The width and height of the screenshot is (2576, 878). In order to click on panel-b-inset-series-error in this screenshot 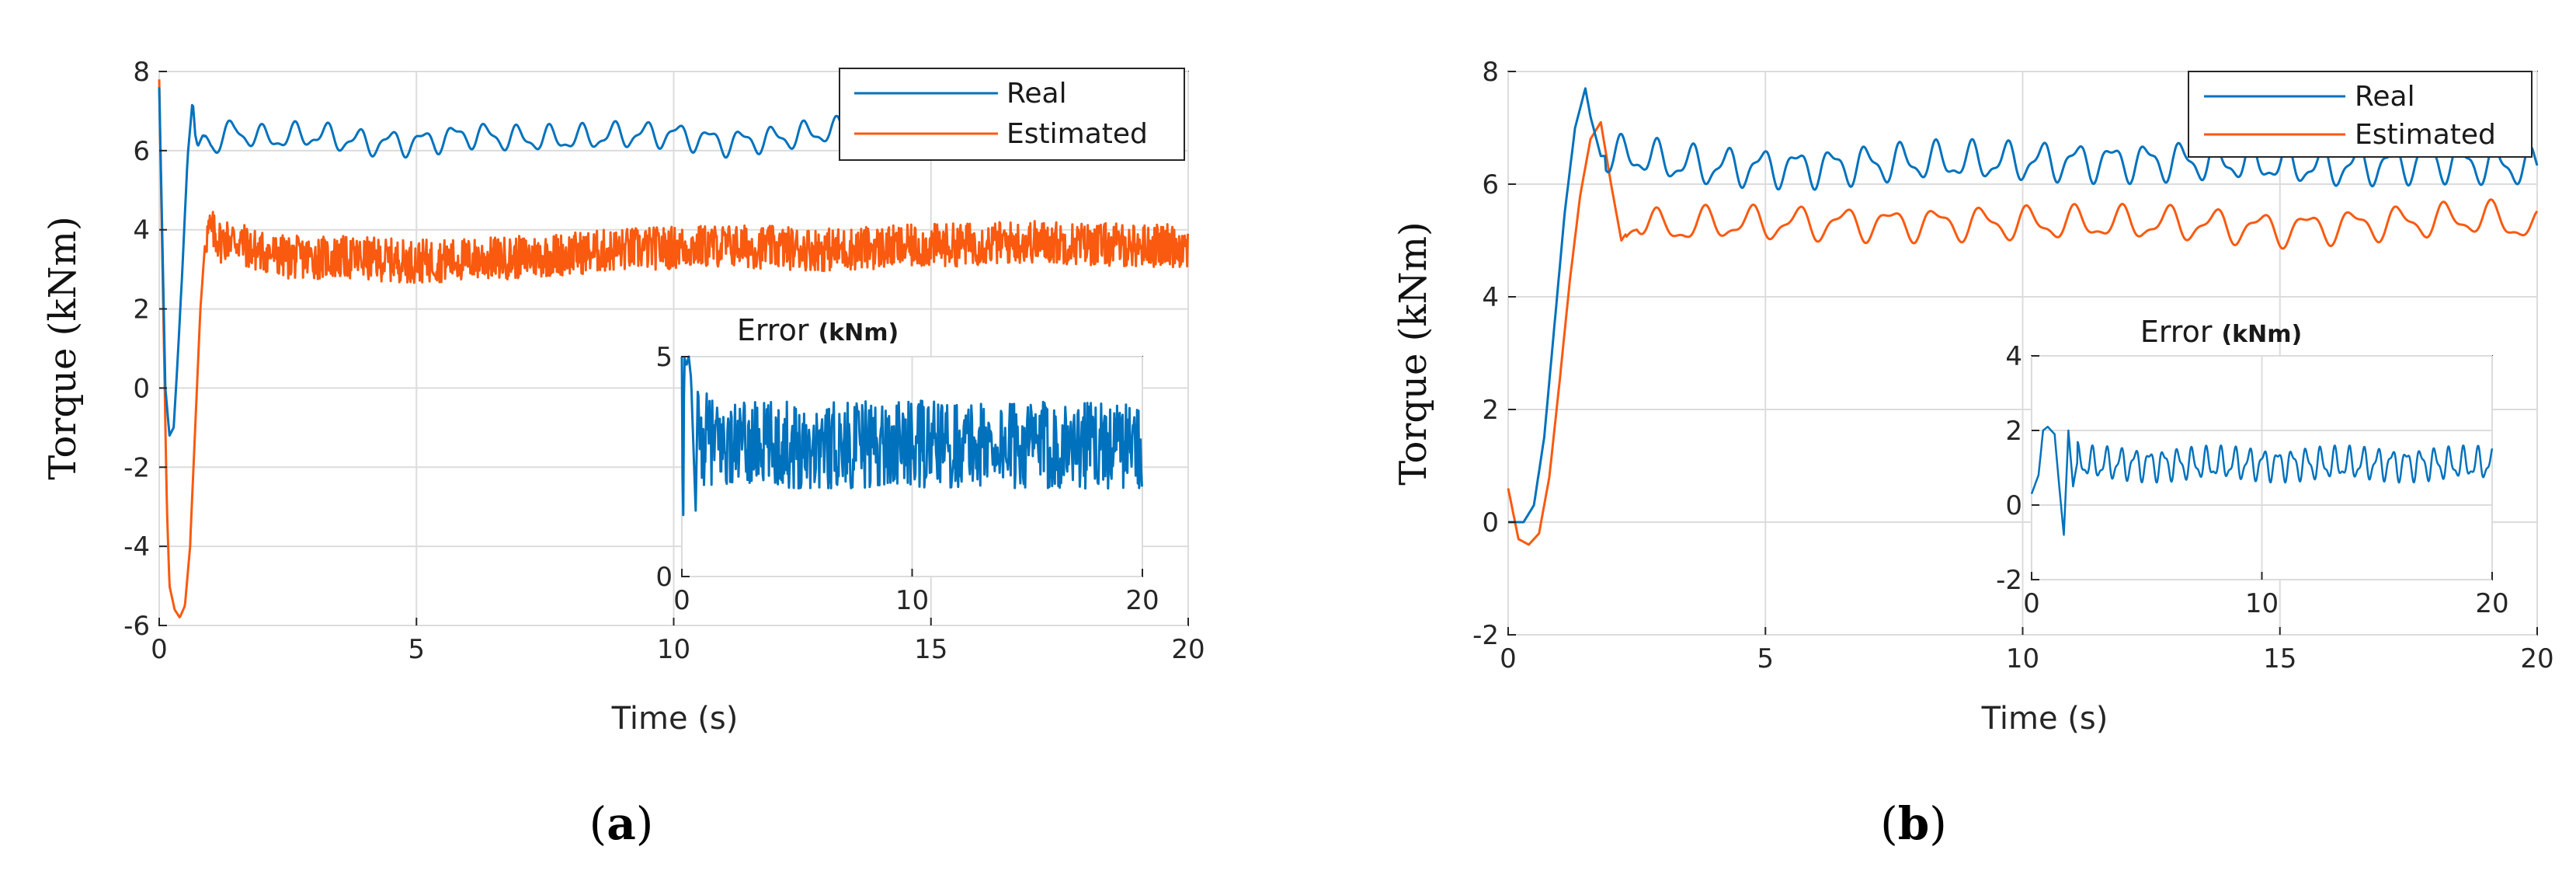, I will do `click(2262, 480)`.